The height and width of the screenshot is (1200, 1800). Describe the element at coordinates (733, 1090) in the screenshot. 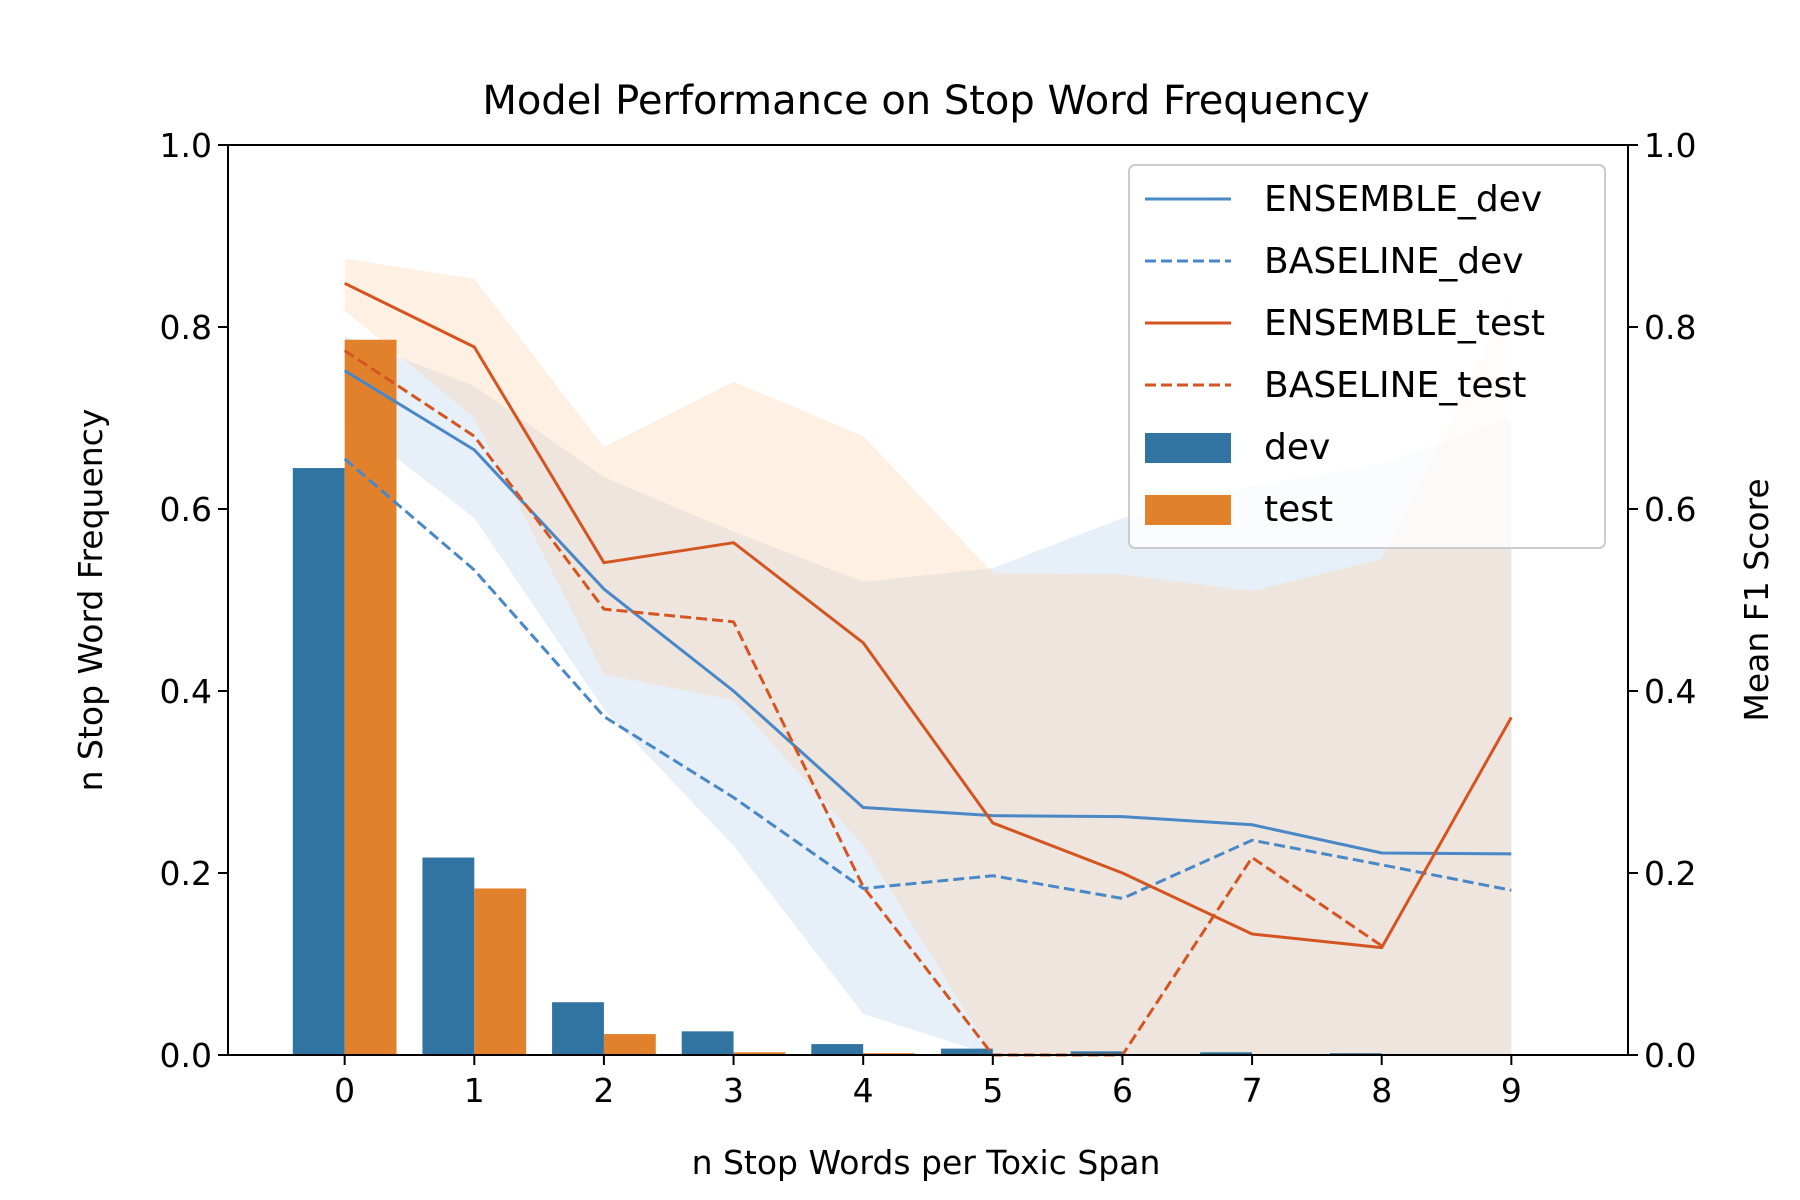

I see `x-tick-label: 3` at that location.